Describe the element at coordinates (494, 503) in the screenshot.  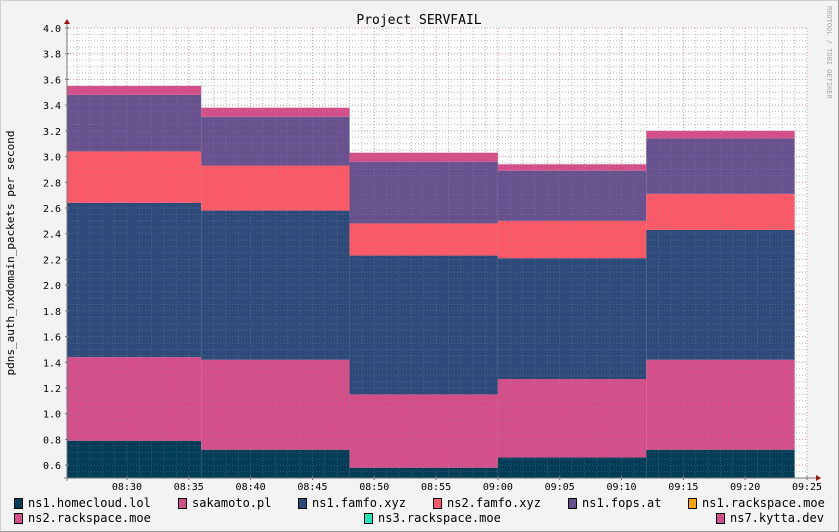
I see `legend-label: ns2.famfo.xyz` at that location.